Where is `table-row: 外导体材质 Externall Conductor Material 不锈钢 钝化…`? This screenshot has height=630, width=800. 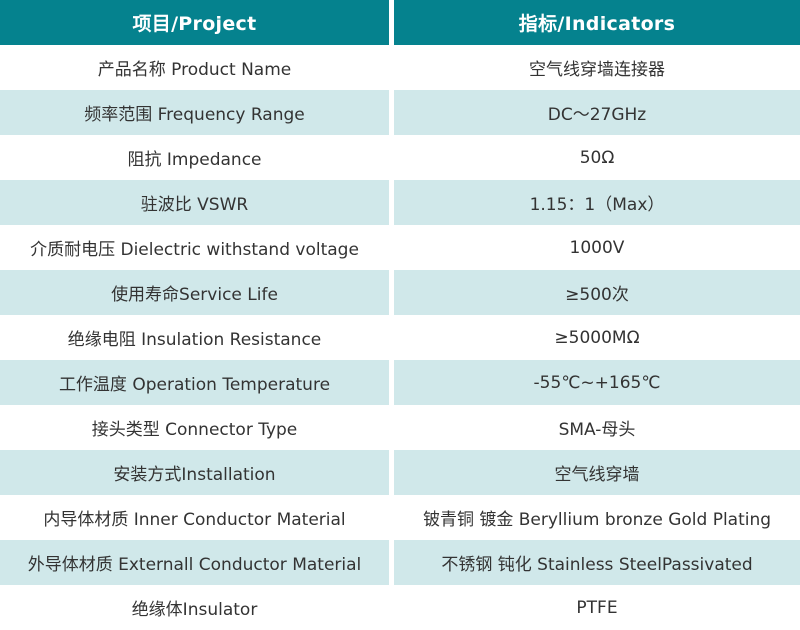
table-row: 外导体材质 Externall Conductor Material 不锈钢 钝化… is located at coordinates (400, 562).